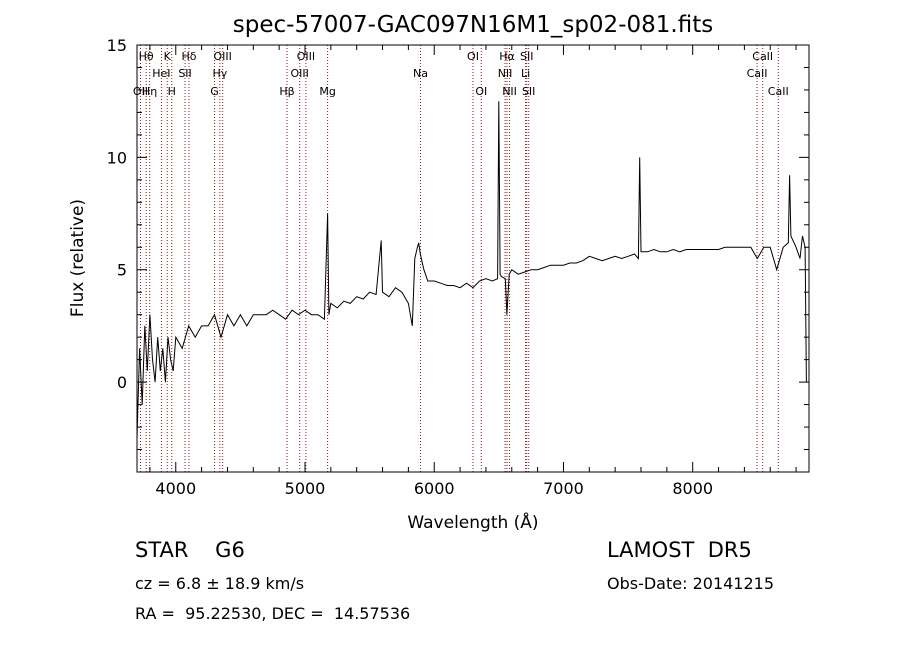  I want to click on line-marker-label: Hη, so click(149, 91).